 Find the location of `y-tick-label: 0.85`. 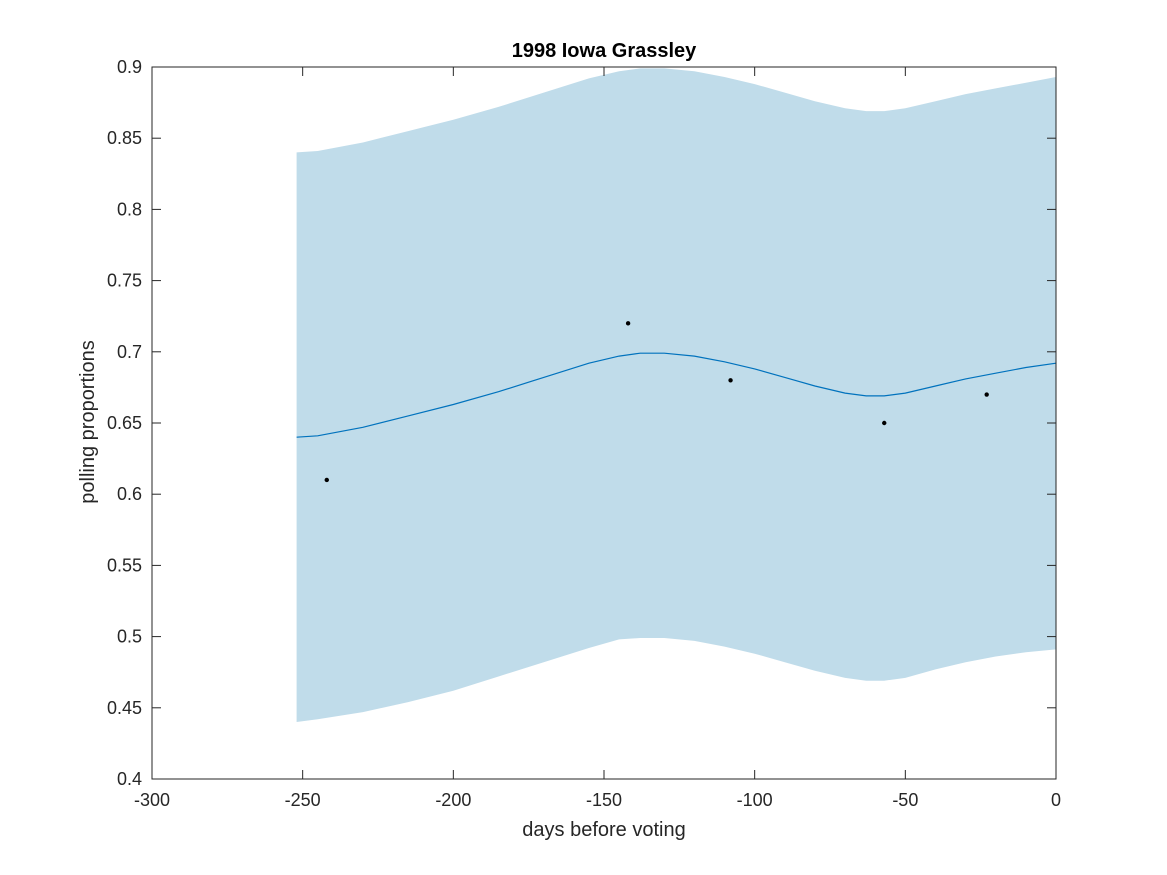

y-tick-label: 0.85 is located at coordinates (124, 138).